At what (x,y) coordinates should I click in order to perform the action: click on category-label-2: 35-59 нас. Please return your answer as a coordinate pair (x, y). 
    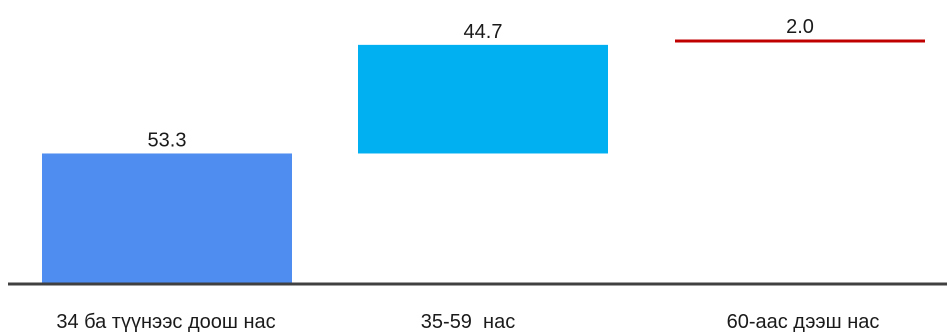
    Looking at the image, I should click on (468, 322).